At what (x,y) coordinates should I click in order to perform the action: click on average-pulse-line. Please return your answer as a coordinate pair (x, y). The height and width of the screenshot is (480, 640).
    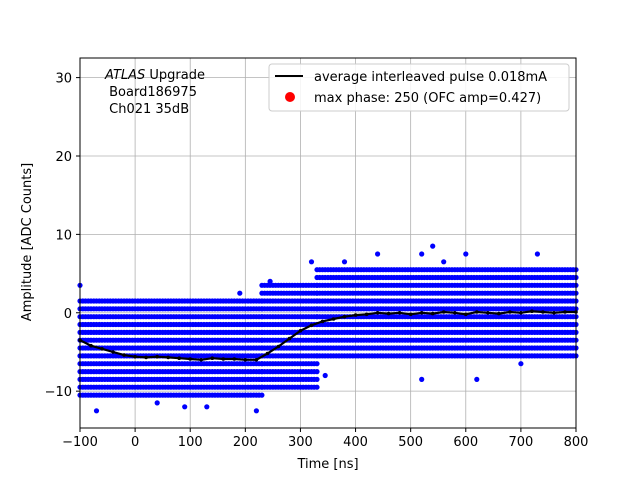
    Looking at the image, I should click on (328, 335).